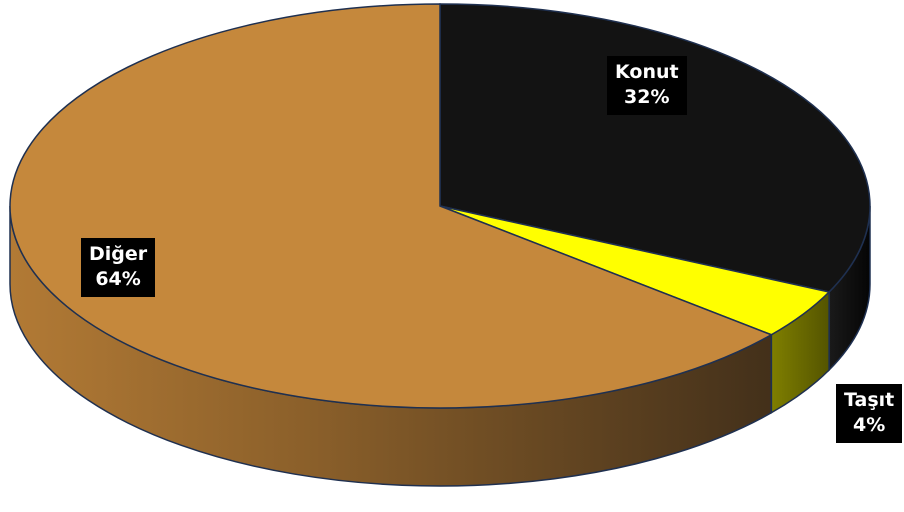 The width and height of the screenshot is (904, 512). Describe the element at coordinates (869, 400) in the screenshot. I see `slice-name-tasit: Taşıt` at that location.